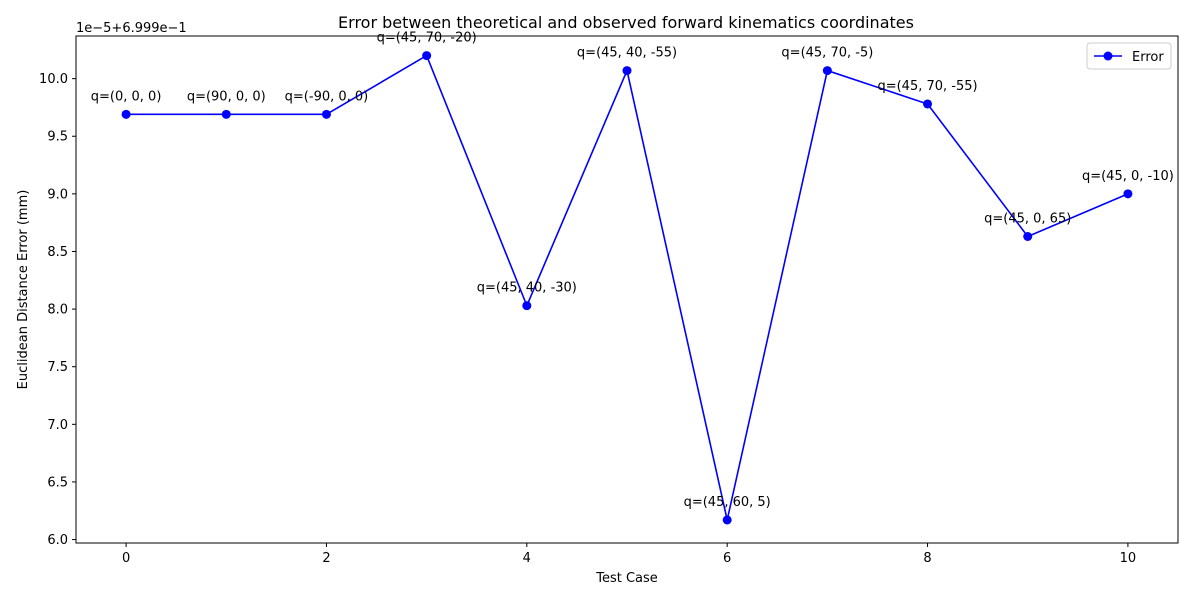 This screenshot has height=600, width=1200. Describe the element at coordinates (627, 53) in the screenshot. I see `point-annotation: q=(45, 40, -55)` at that location.